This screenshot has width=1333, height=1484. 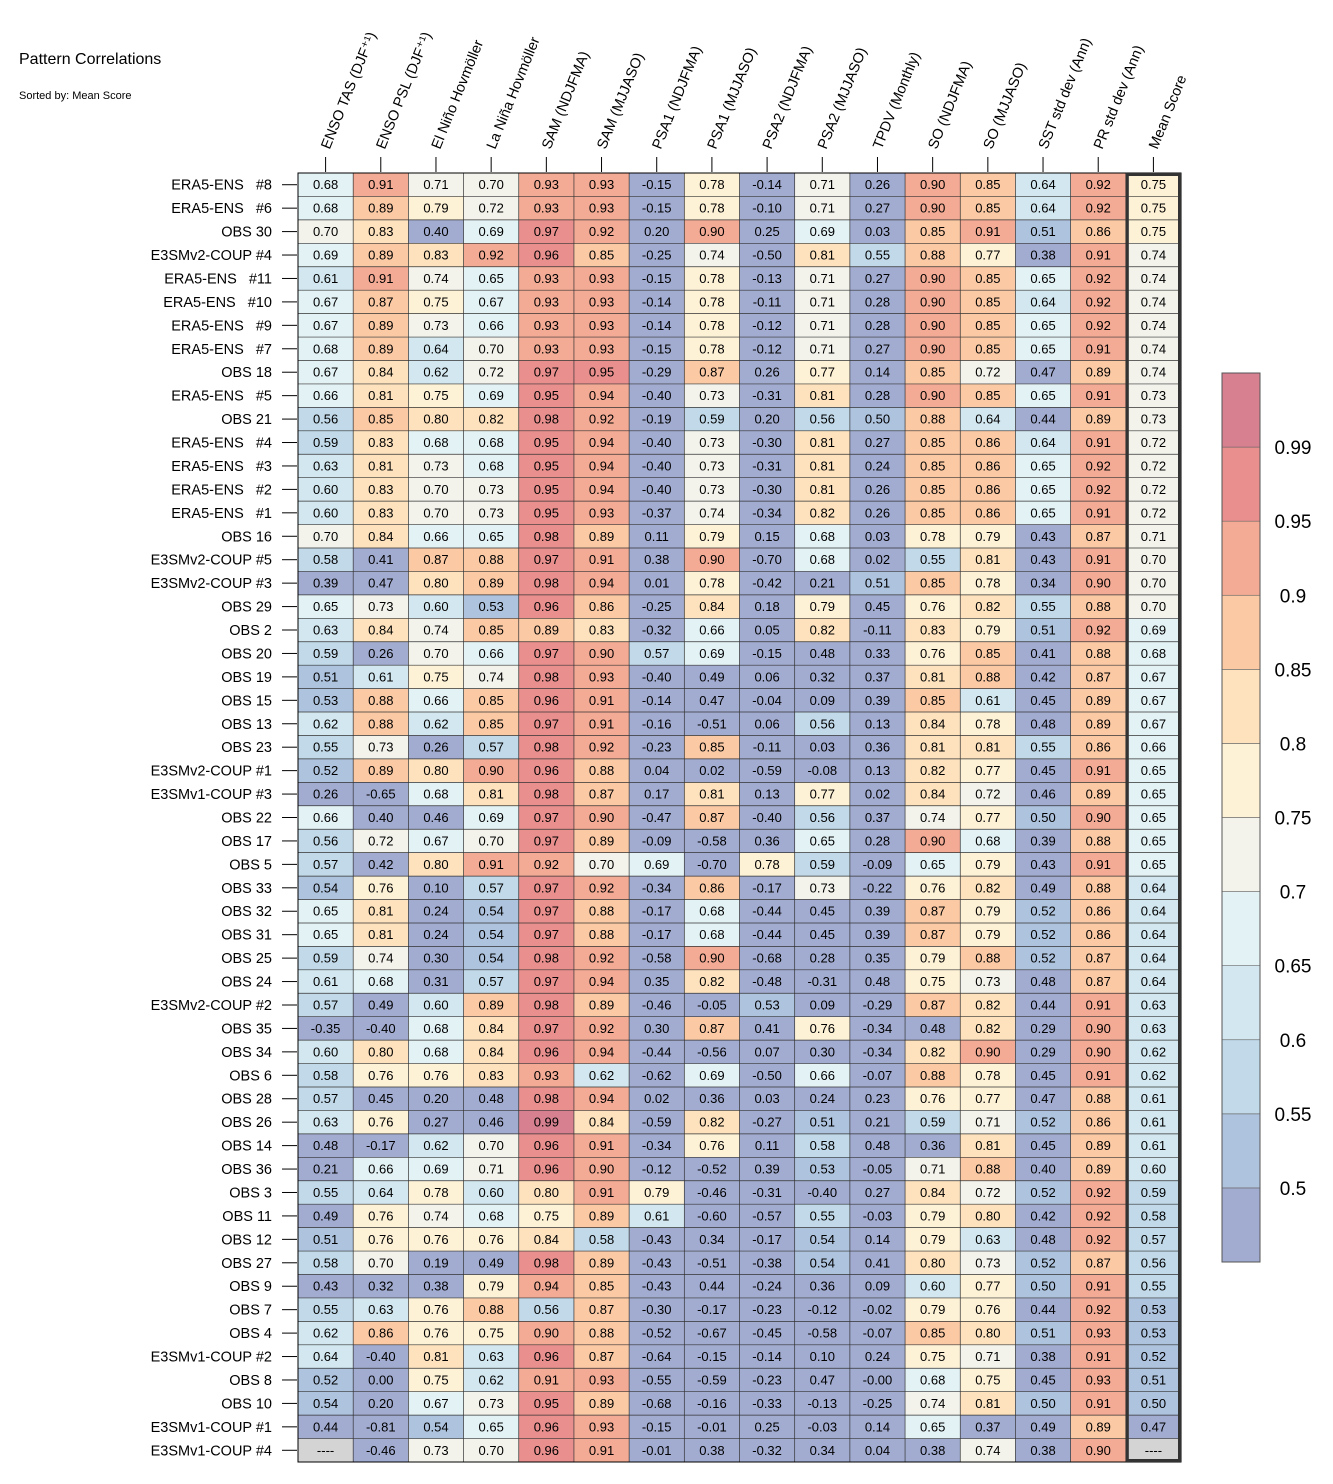 What do you see at coordinates (877, 911) in the screenshot?
I see `cell-value-label: 0.39` at bounding box center [877, 911].